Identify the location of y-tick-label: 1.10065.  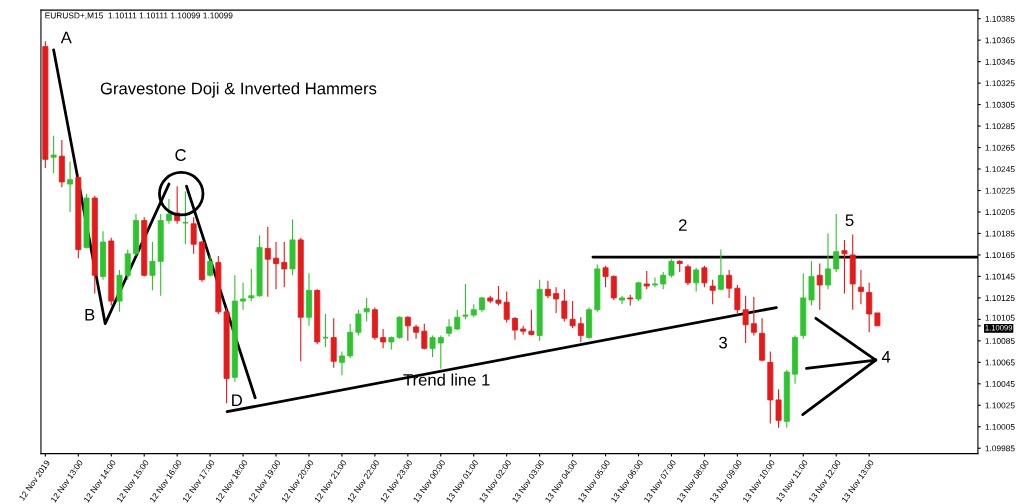
(1000, 362).